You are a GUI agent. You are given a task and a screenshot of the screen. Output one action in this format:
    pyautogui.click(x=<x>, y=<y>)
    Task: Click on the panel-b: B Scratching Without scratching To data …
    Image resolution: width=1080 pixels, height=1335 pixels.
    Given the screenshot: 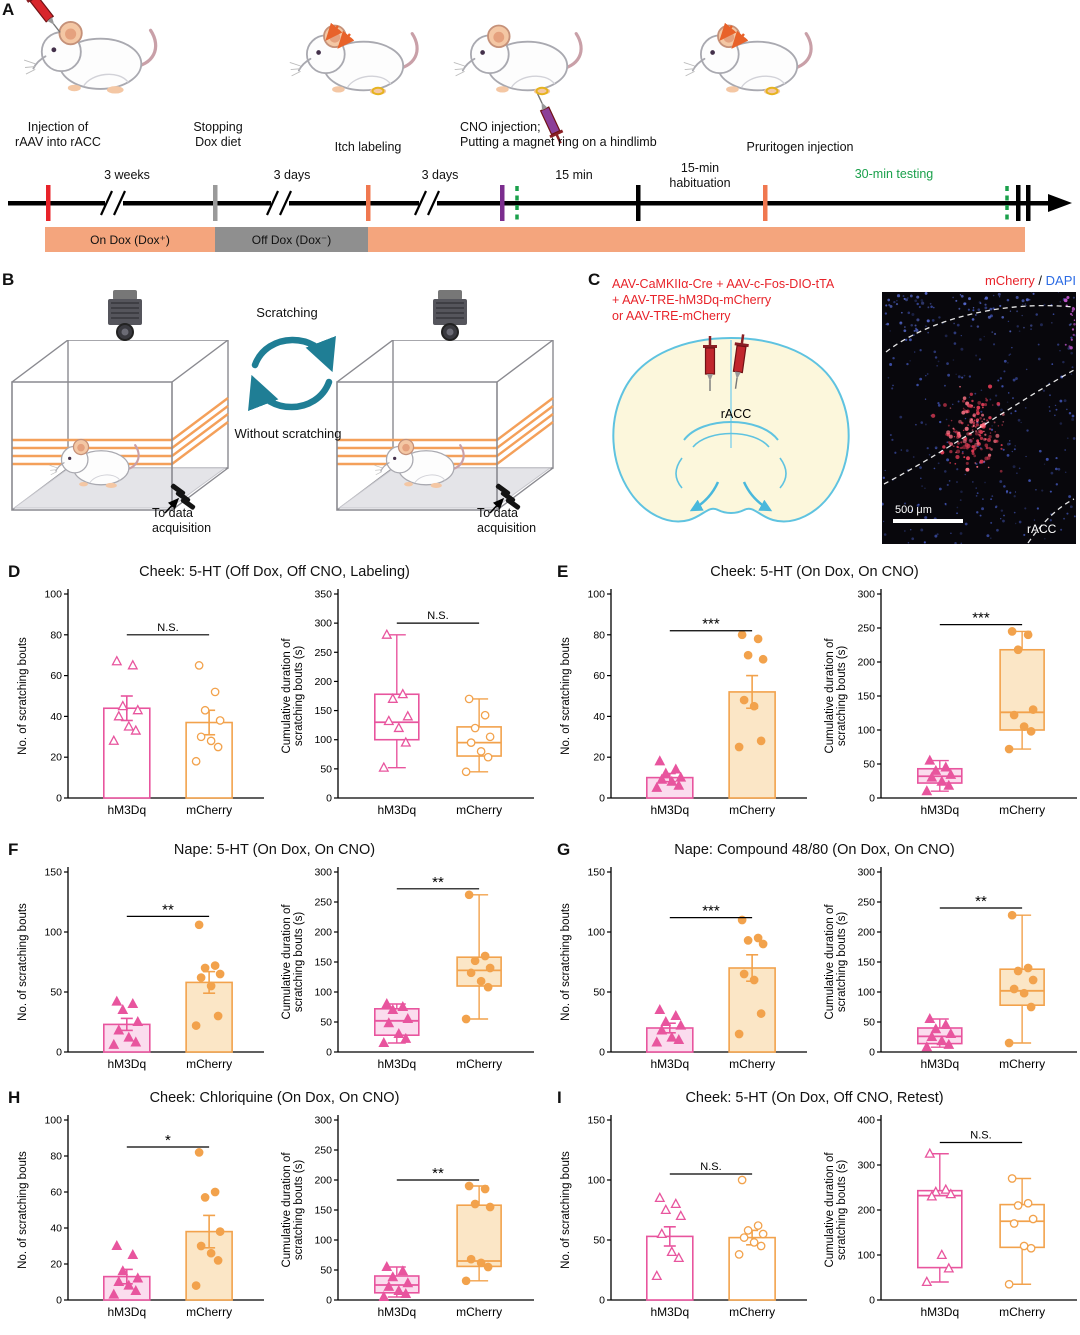 What is the action you would take?
    pyautogui.click(x=290, y=415)
    